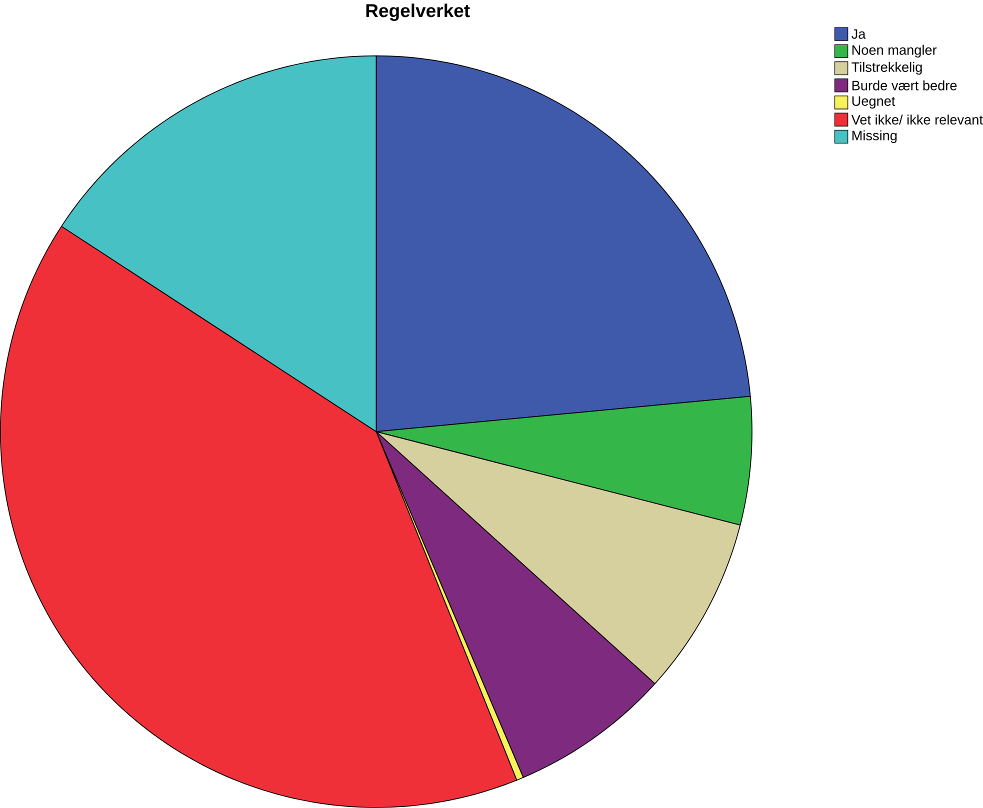 The height and width of the screenshot is (808, 983). What do you see at coordinates (904, 85) in the screenshot?
I see `legend-label: Burde vært bedre` at bounding box center [904, 85].